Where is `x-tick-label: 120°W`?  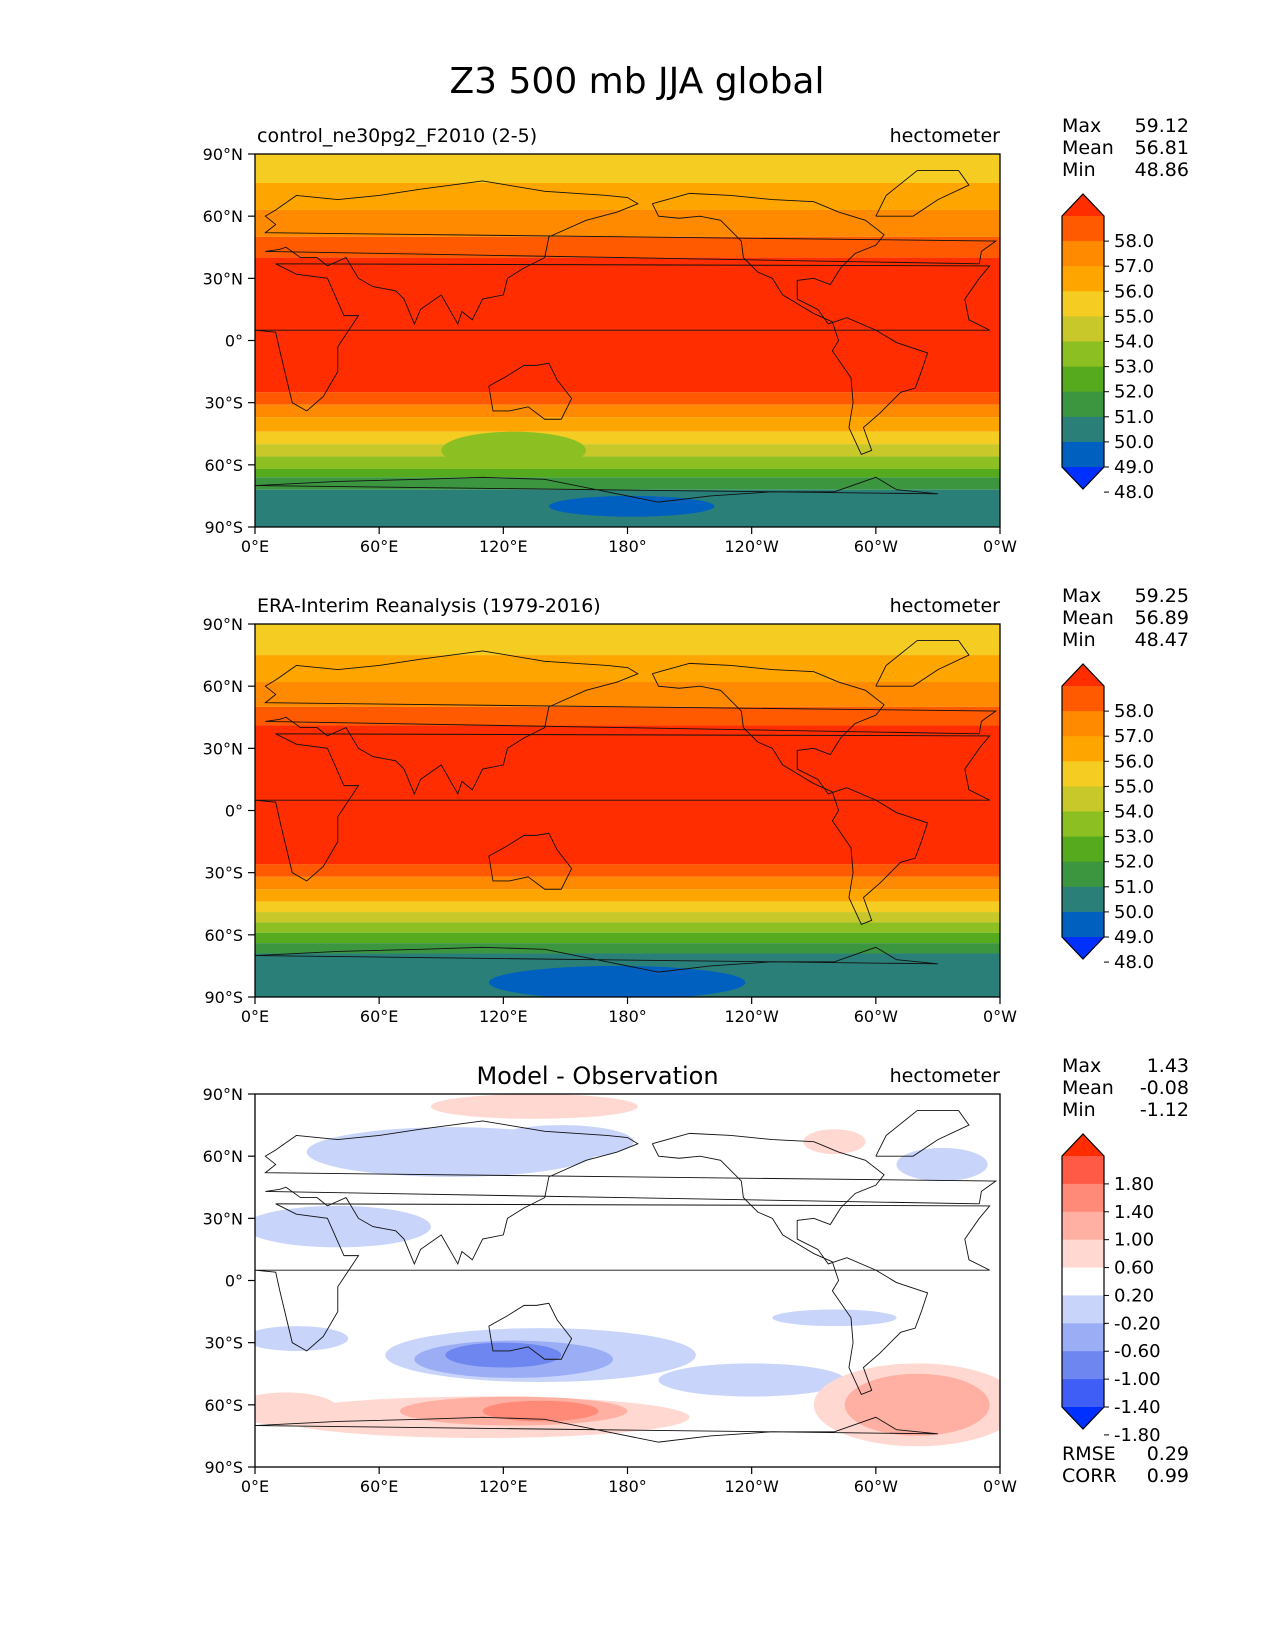 x-tick-label: 120°W is located at coordinates (751, 1016).